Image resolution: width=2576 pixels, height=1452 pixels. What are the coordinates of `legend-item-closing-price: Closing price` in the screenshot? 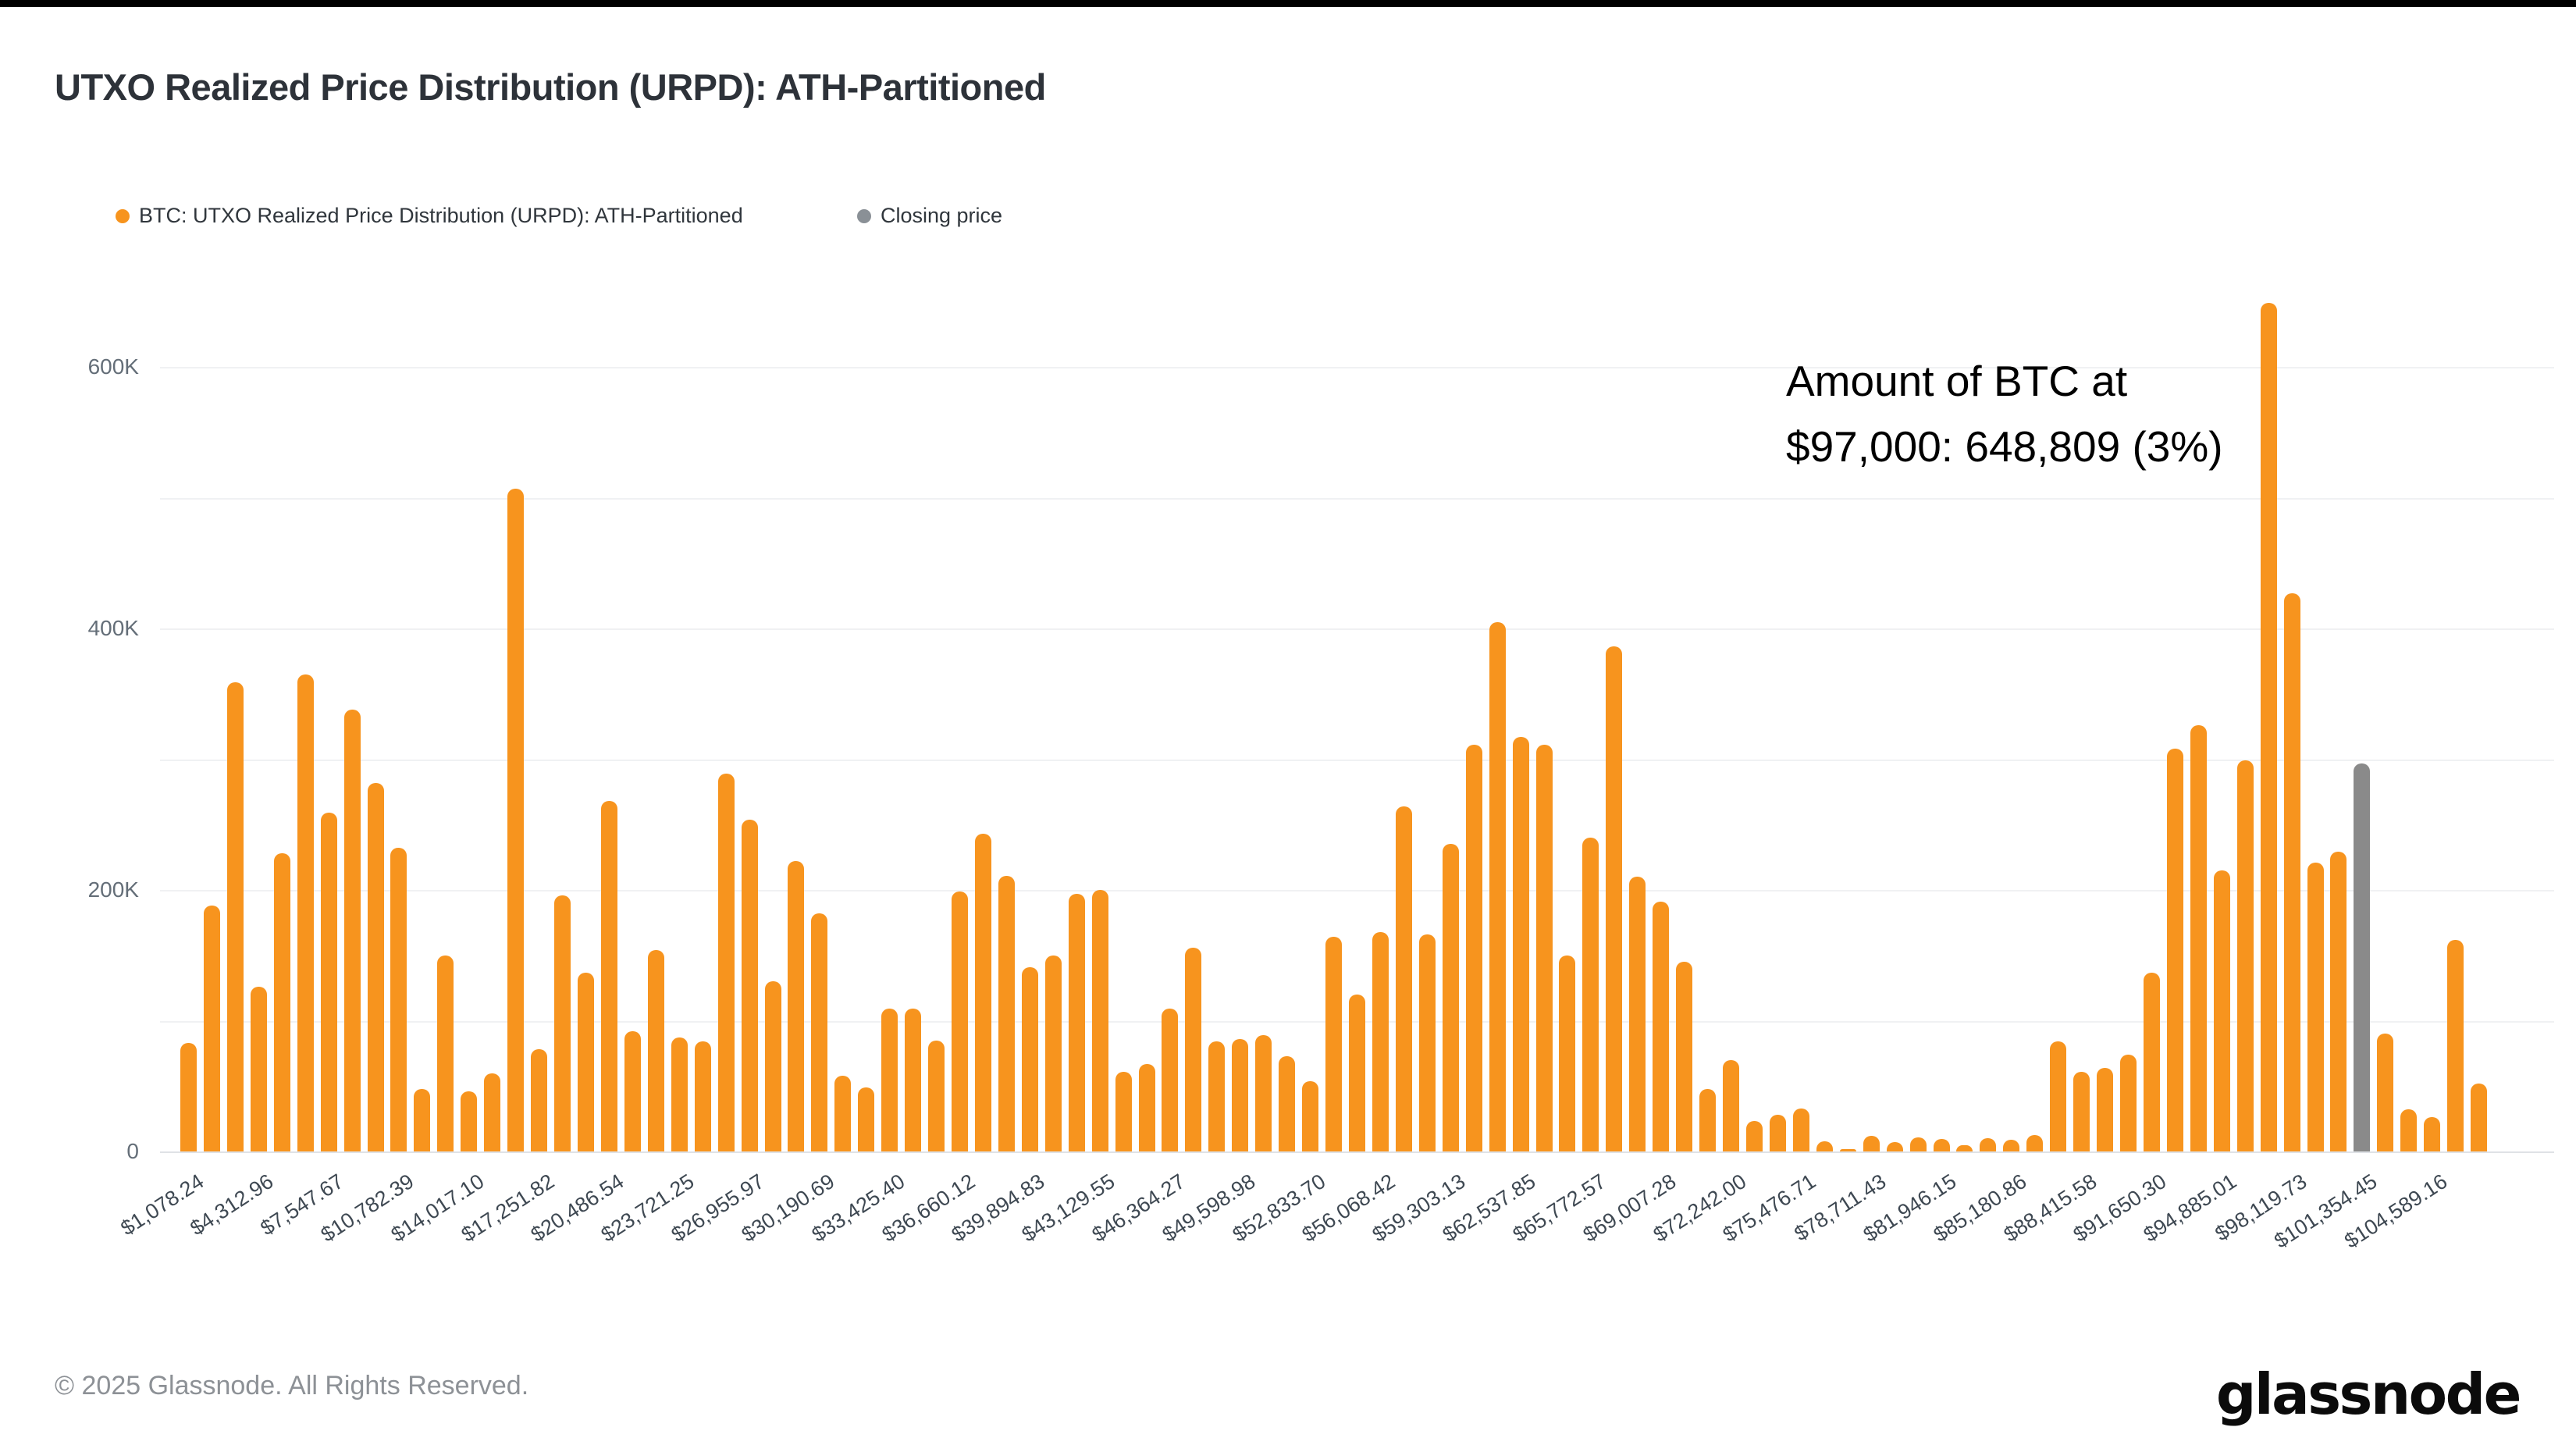 It's located at (929, 216).